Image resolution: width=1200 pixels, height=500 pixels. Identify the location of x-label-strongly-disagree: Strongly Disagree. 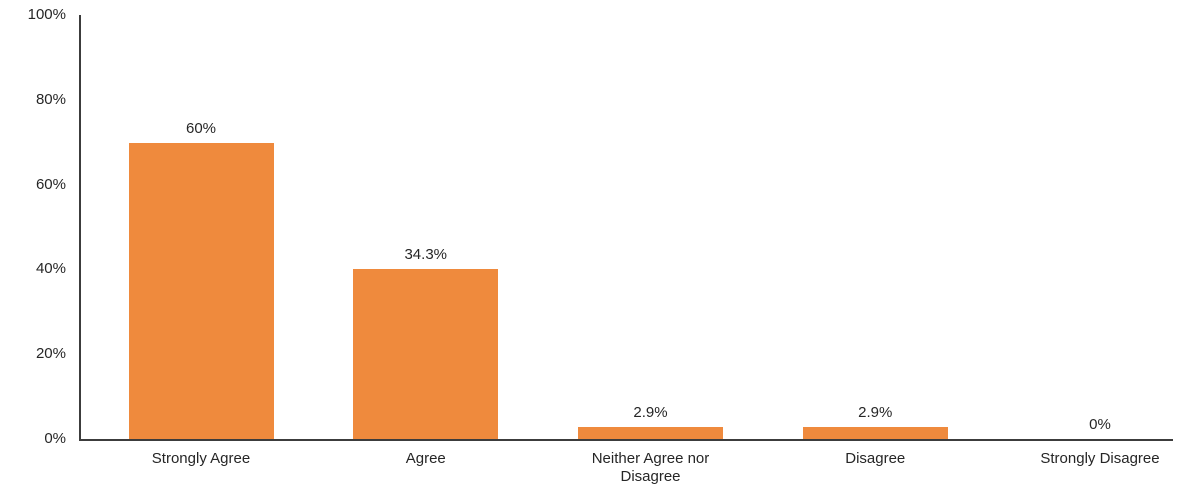
(1094, 459).